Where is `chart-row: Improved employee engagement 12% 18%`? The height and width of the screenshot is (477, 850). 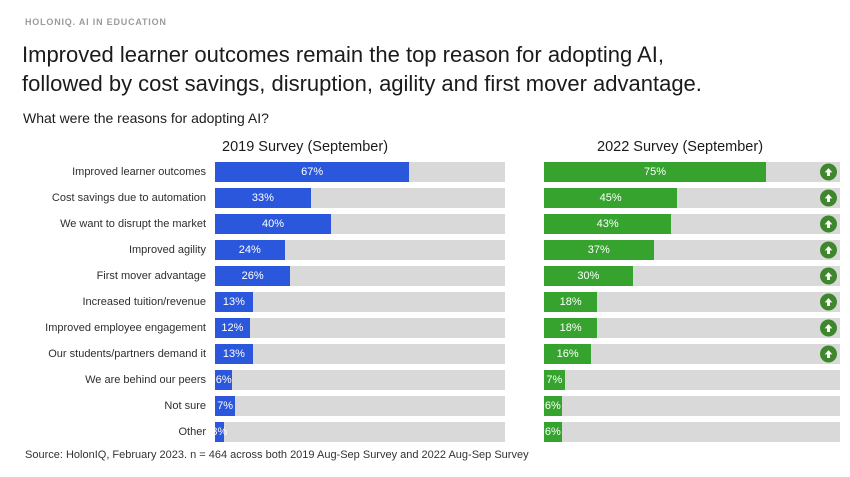
chart-row: Improved employee engagement 12% 18% is located at coordinates (420, 328).